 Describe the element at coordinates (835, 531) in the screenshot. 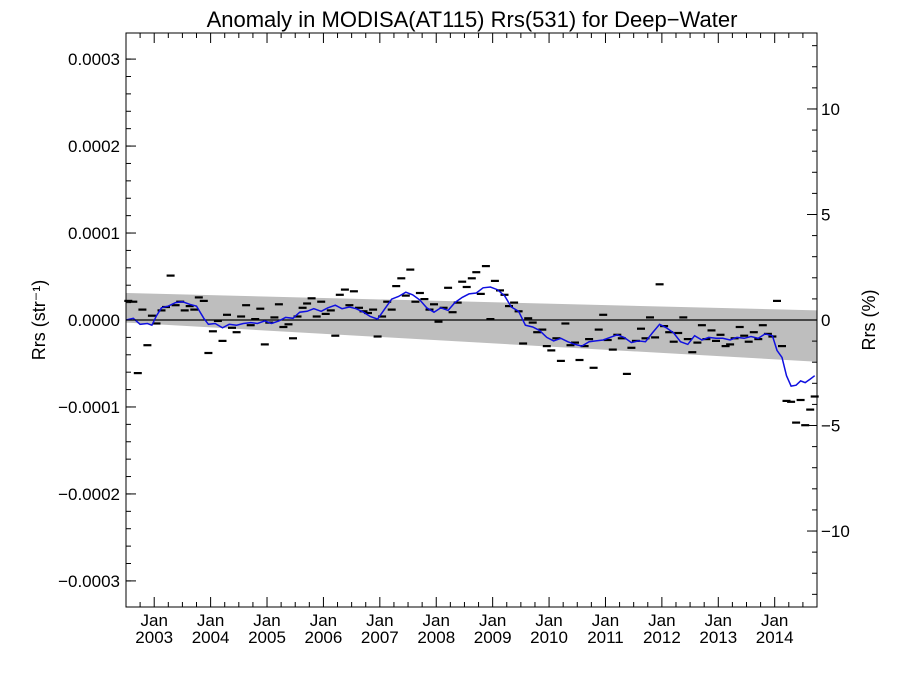

I see `right-tick-label: −10` at that location.